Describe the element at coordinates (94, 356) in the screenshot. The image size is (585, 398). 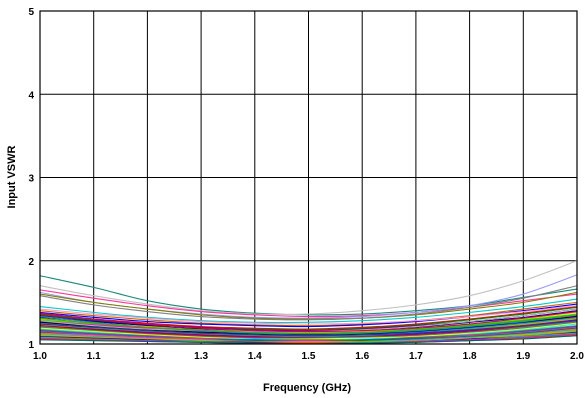
I see `x-tick-label: 1.1` at that location.